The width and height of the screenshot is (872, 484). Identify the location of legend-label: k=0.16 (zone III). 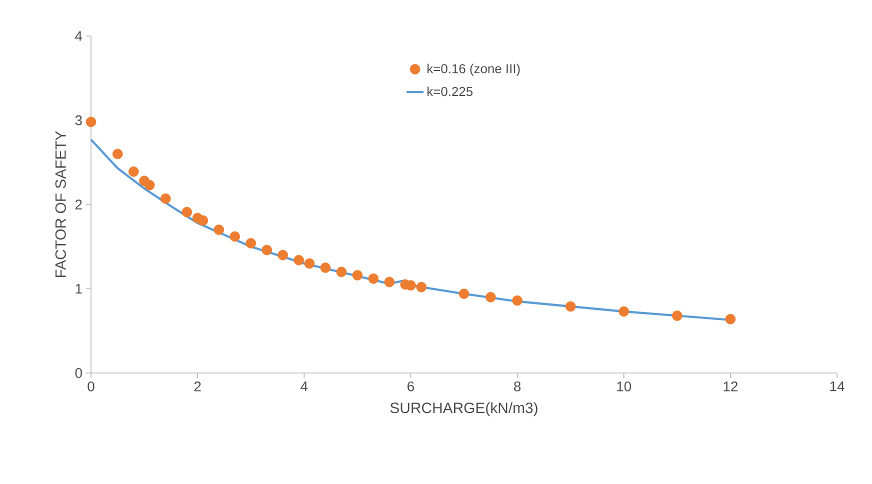
(474, 70).